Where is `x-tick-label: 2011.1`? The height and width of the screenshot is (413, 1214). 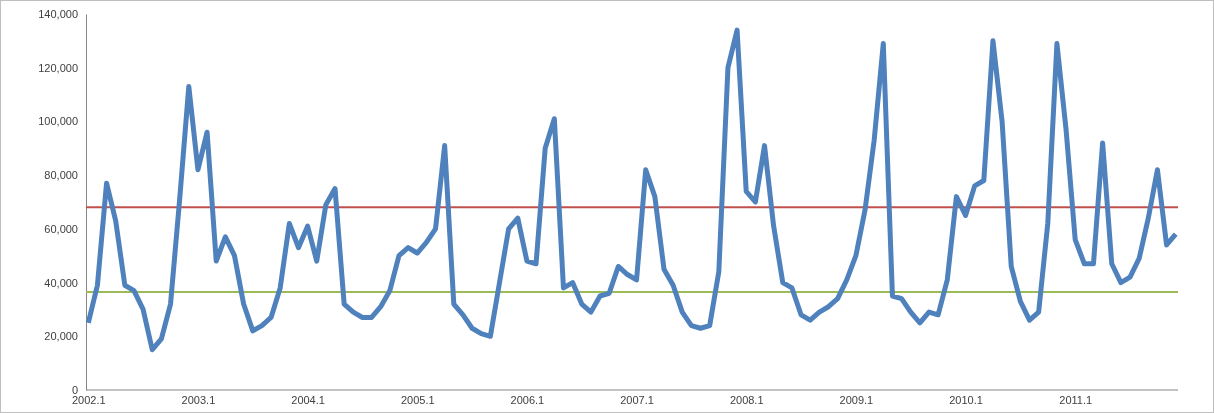 x-tick-label: 2011.1 is located at coordinates (1076, 399).